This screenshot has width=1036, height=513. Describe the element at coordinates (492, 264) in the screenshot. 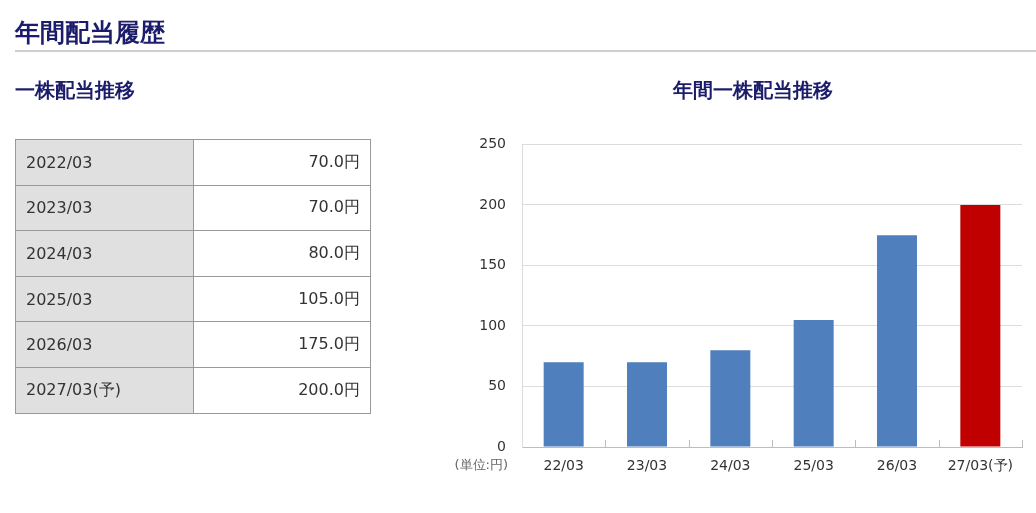

I see `y-tick-label: 150` at that location.